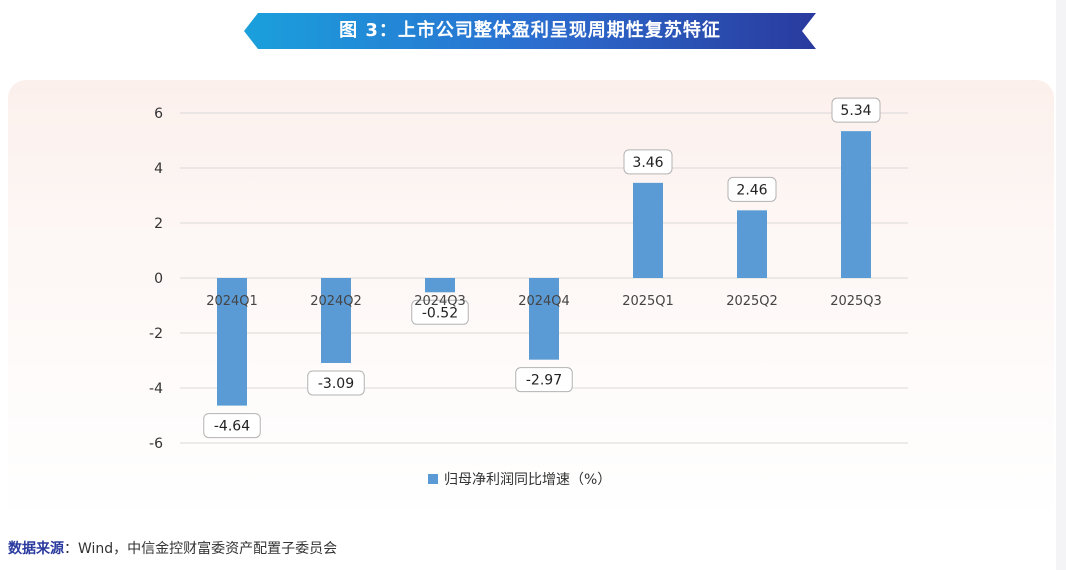 The image size is (1066, 570). What do you see at coordinates (856, 301) in the screenshot?
I see `x-tick-label: 2025Q3` at bounding box center [856, 301].